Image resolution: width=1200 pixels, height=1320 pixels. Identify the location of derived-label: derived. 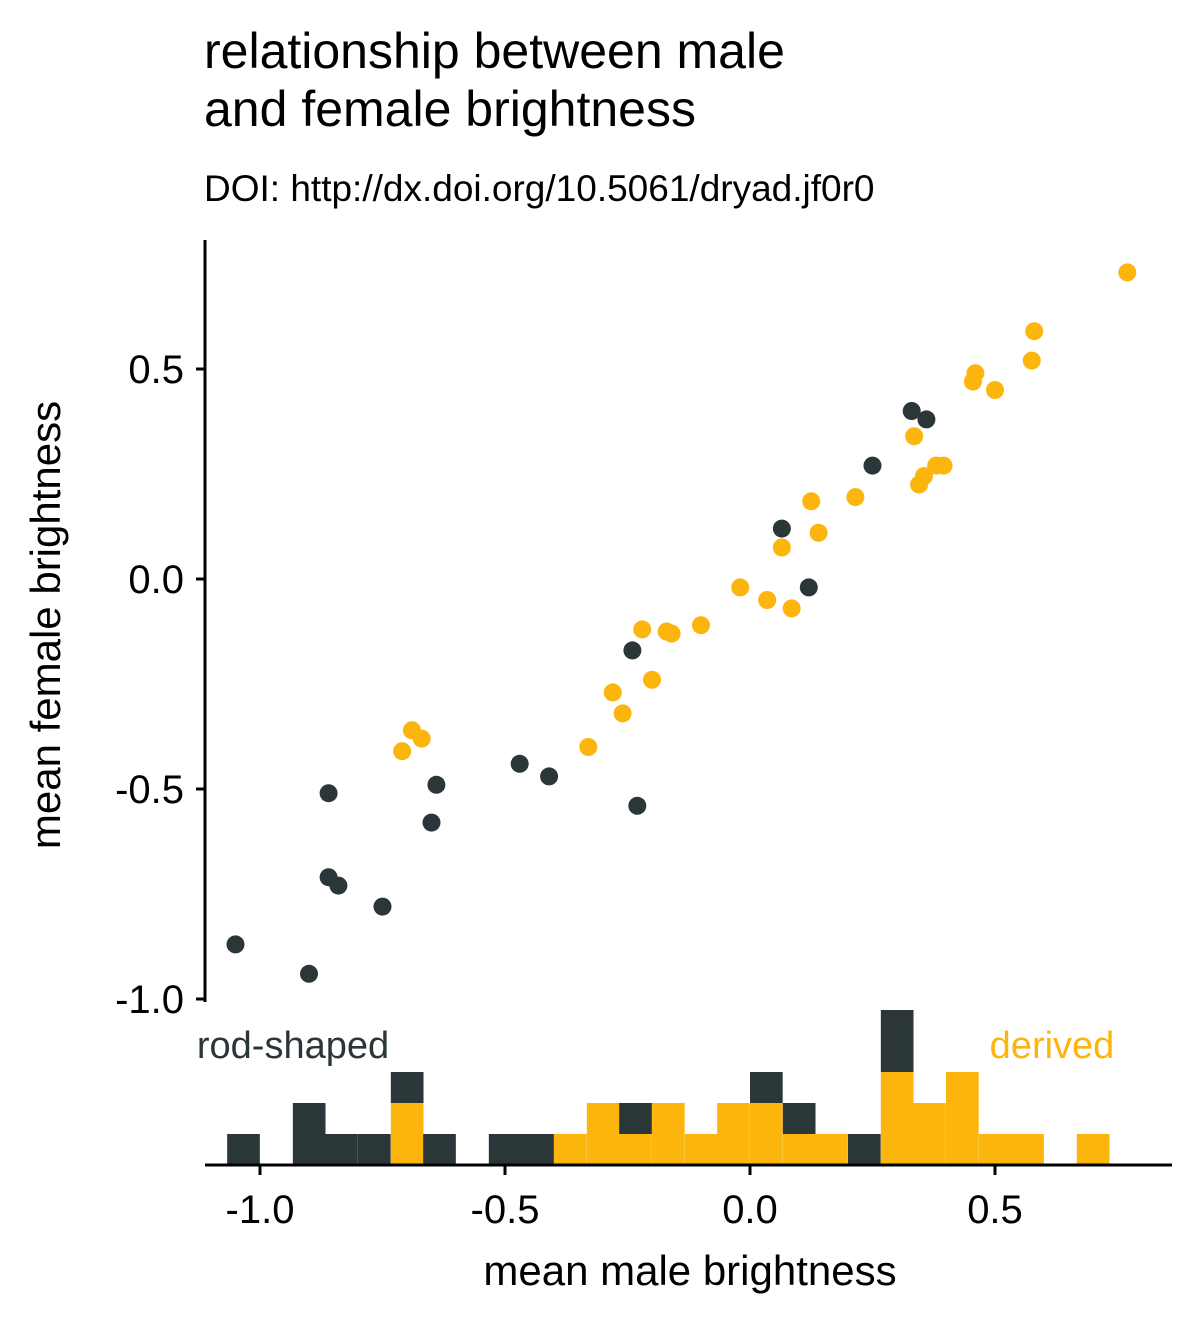
(1052, 1046).